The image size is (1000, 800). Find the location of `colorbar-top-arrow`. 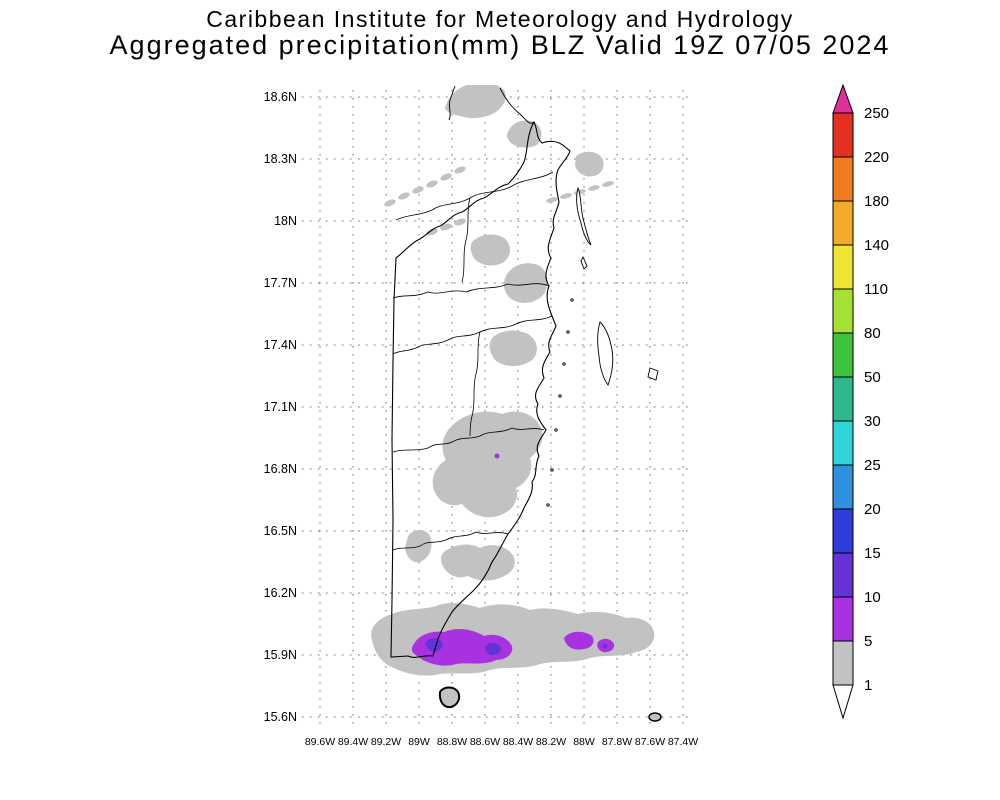

colorbar-top-arrow is located at coordinates (843, 98).